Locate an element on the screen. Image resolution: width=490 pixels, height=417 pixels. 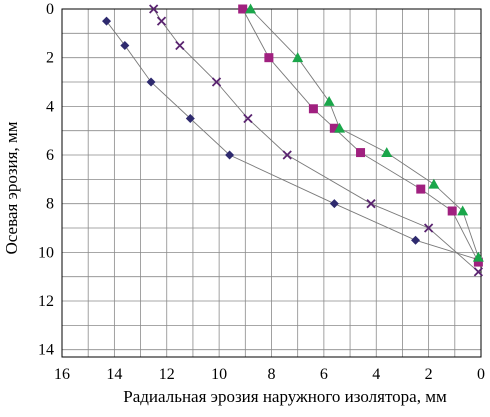
y-axis-label: Осевая эрозия, мм is located at coordinates (11, 187).